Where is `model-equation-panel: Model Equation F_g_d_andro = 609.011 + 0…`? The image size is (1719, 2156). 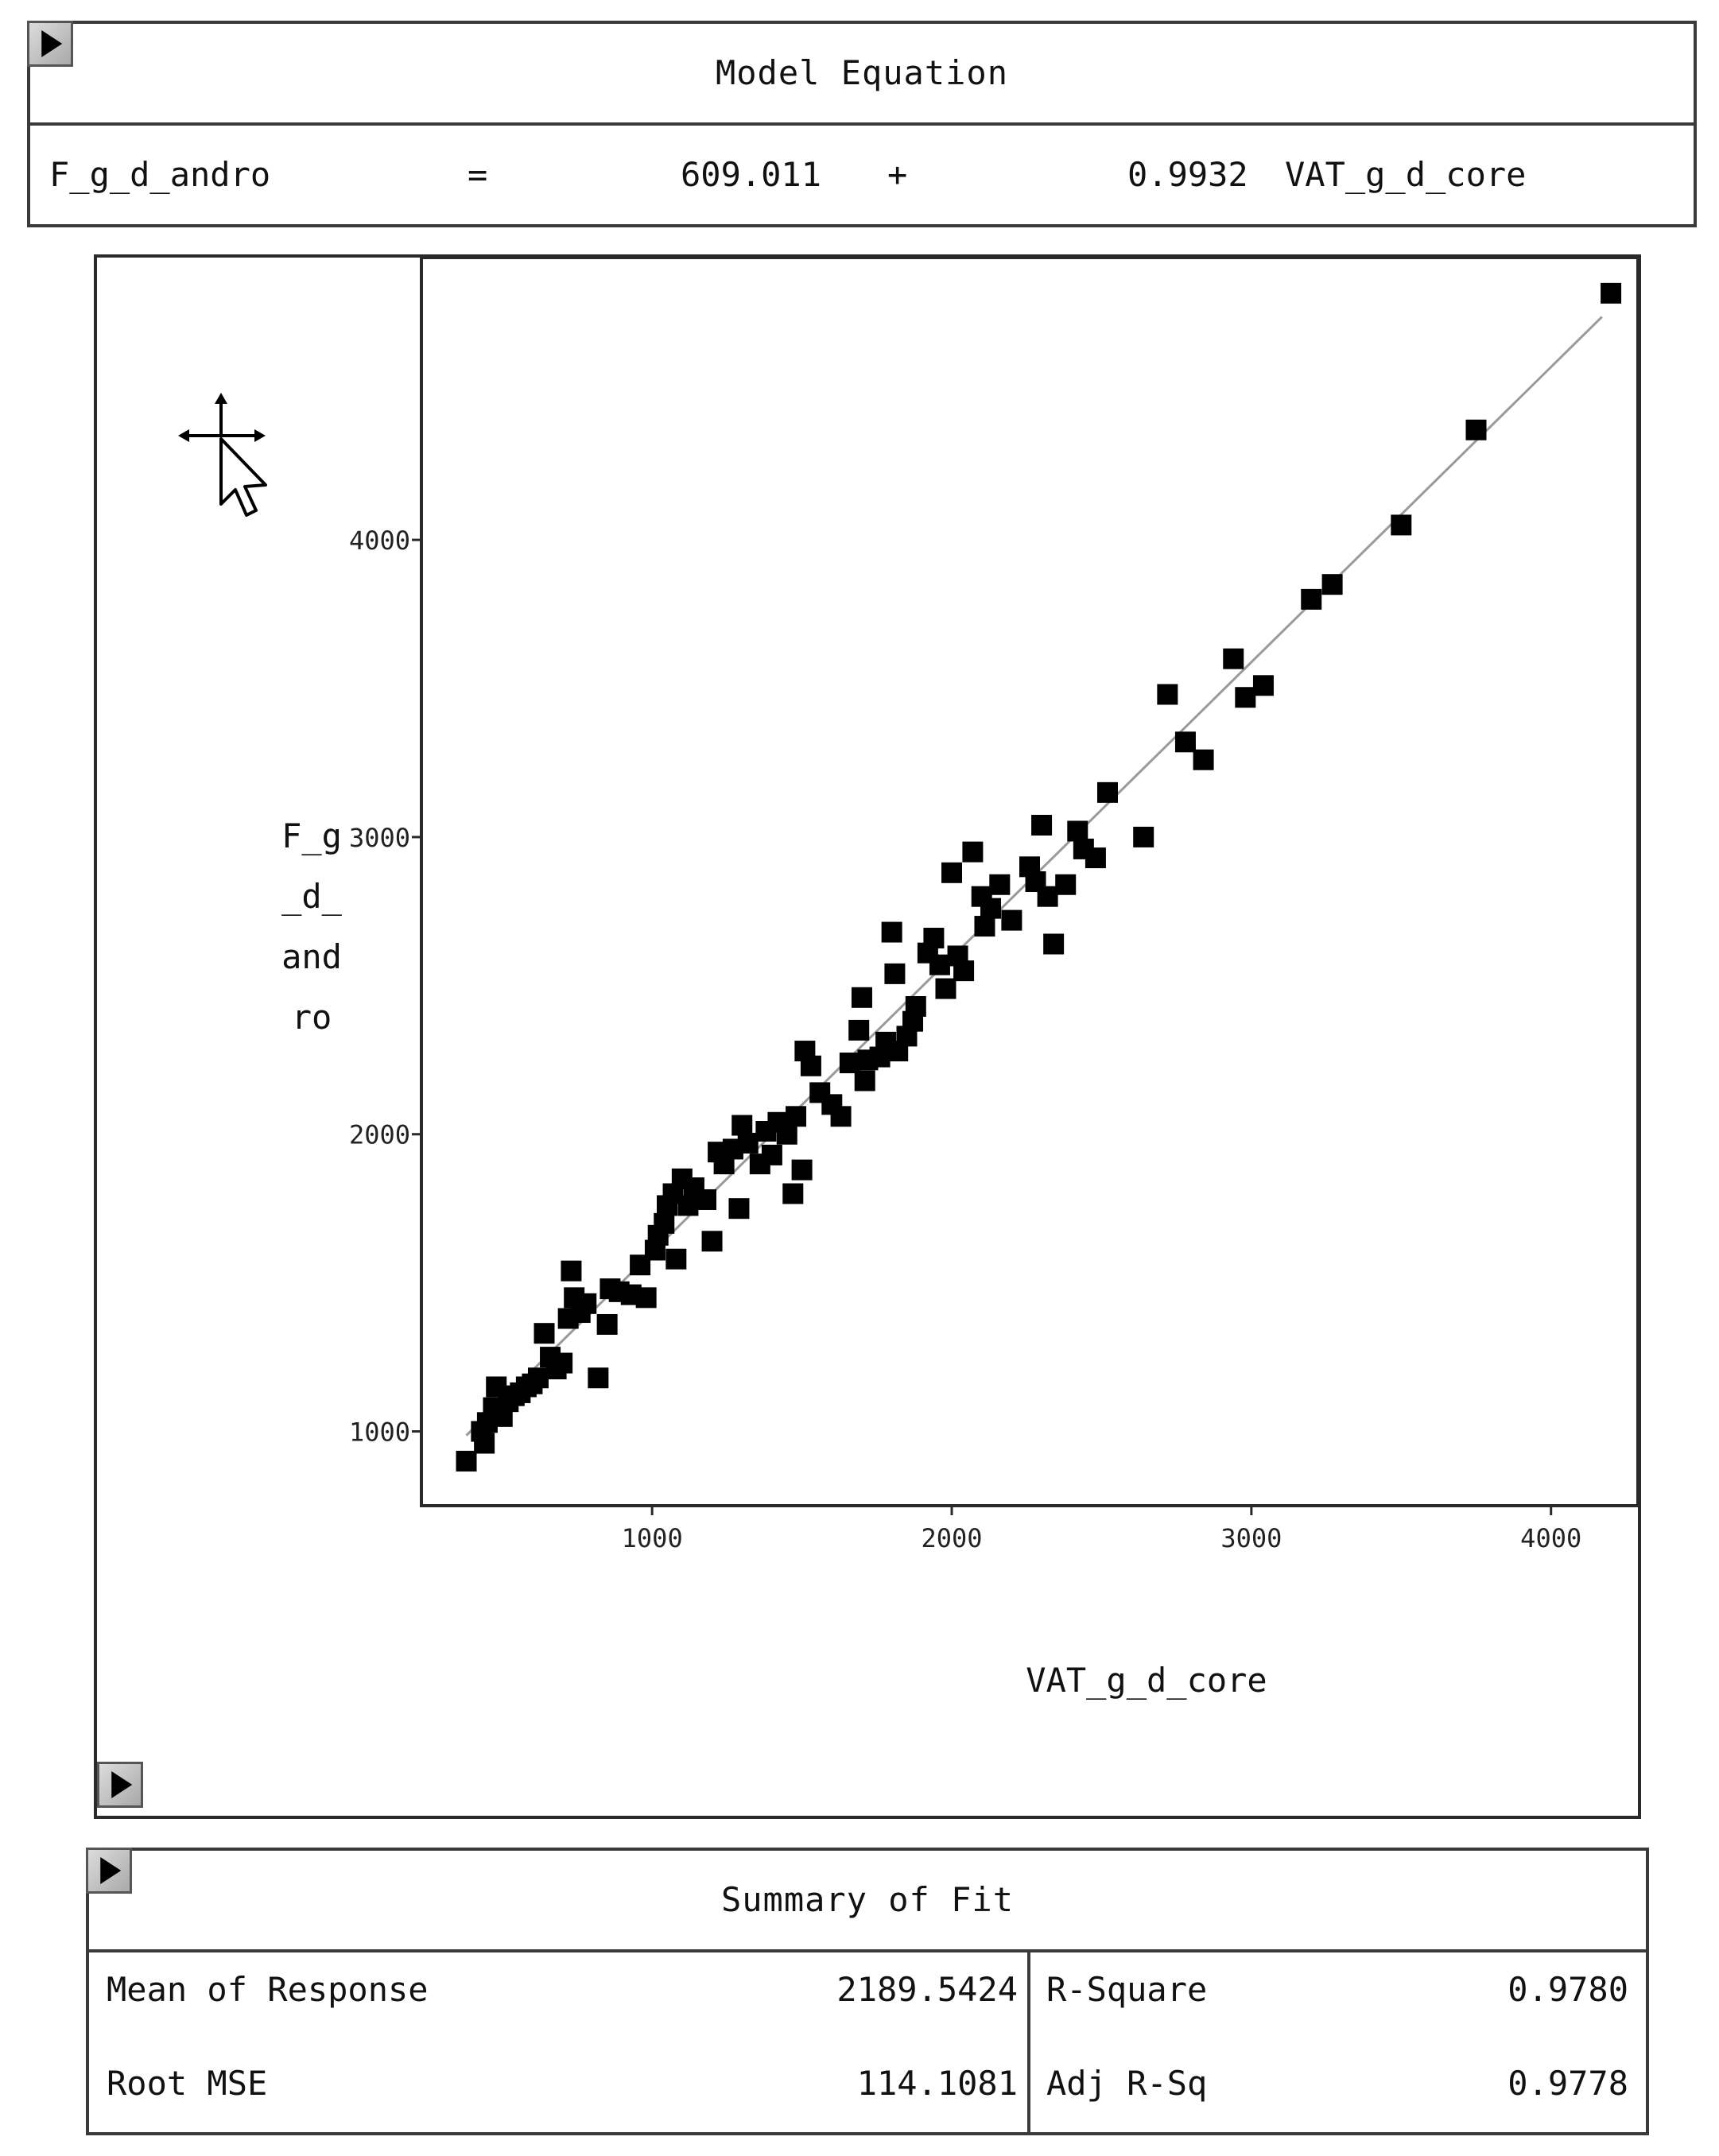
model-equation-panel: Model Equation F_g_d_andro = 609.011 + 0… is located at coordinates (862, 124).